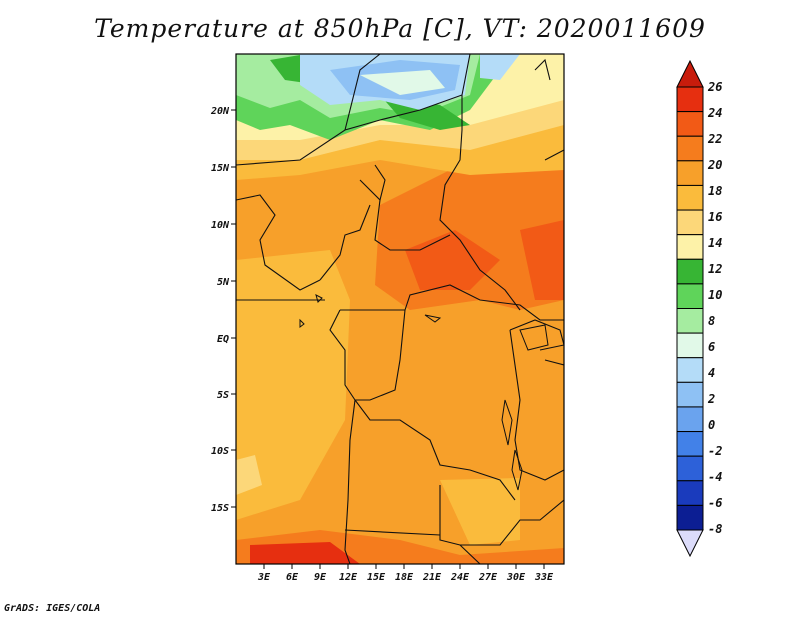  I want to click on lat-label: 15N, so click(220, 168).